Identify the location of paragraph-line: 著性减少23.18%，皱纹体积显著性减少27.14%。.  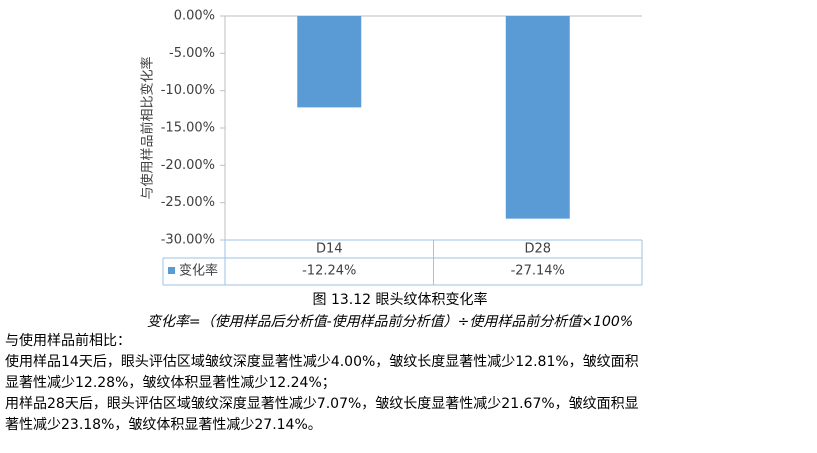
(163, 425).